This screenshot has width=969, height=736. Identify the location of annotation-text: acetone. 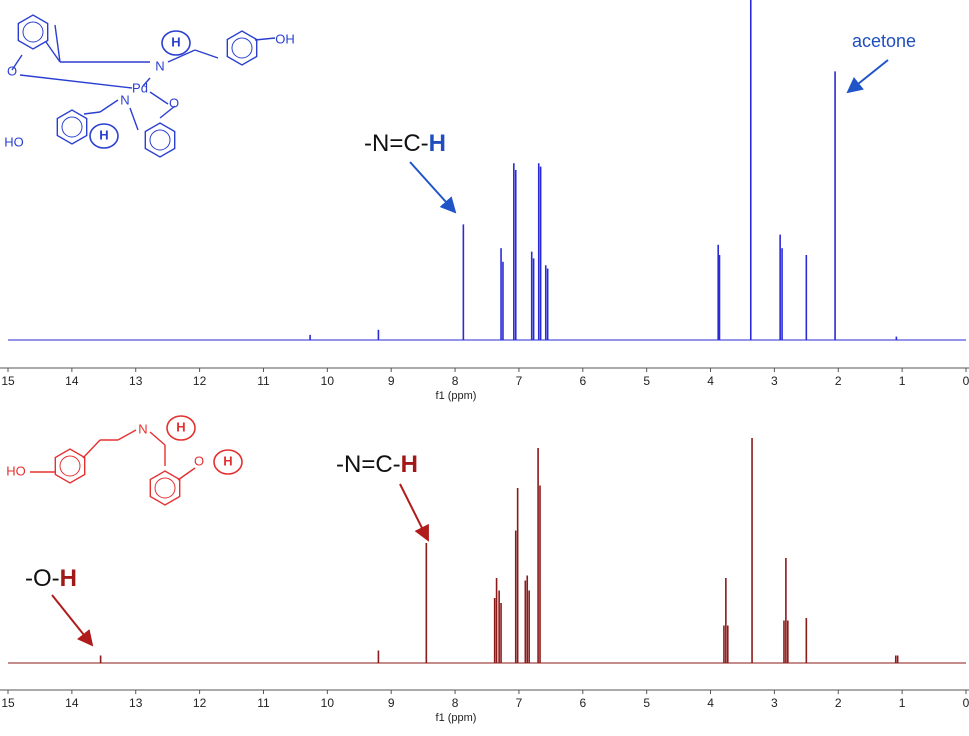
(884, 41).